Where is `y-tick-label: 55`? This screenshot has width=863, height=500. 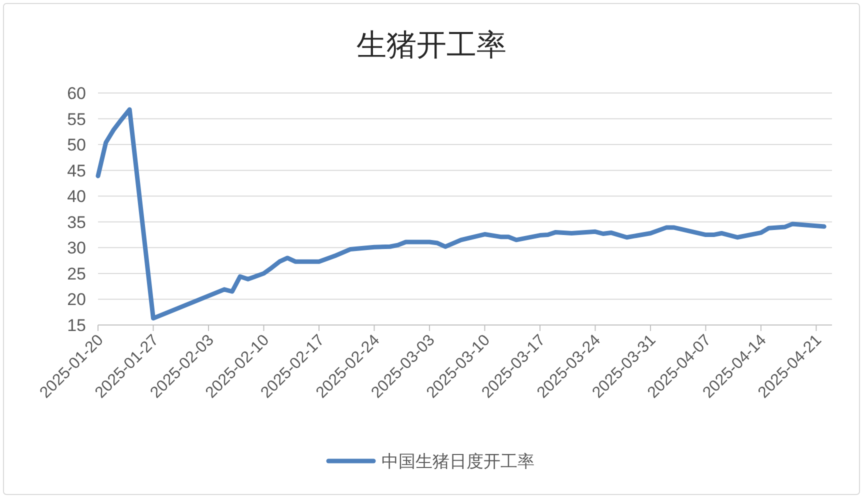
y-tick-label: 55 is located at coordinates (76, 119).